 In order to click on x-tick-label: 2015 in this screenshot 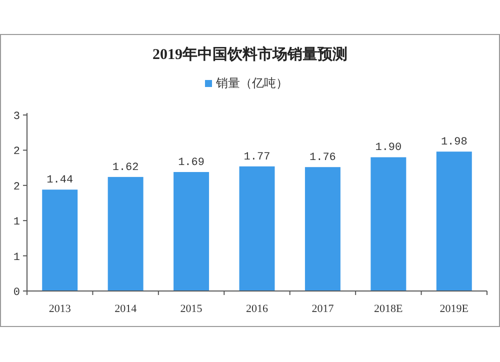, I will do `click(191, 309)`.